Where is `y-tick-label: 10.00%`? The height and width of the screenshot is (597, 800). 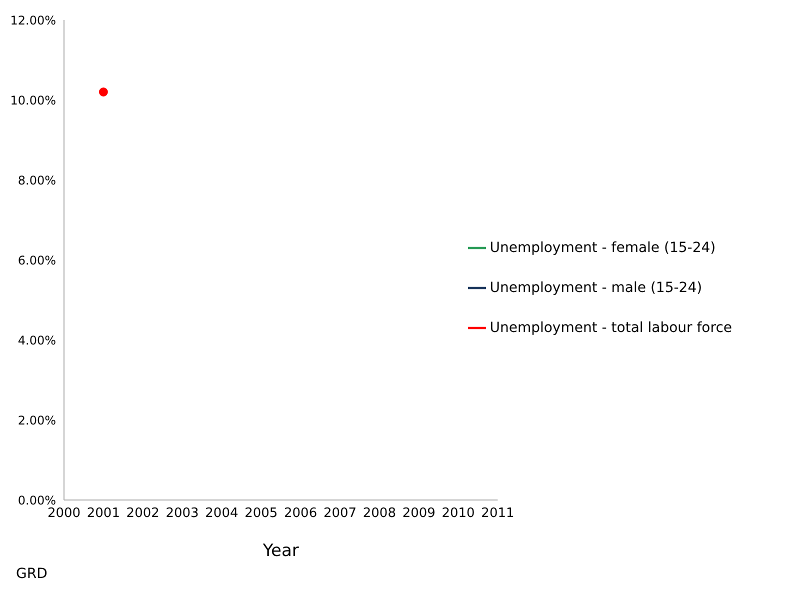
y-tick-label: 10.00% is located at coordinates (33, 100).